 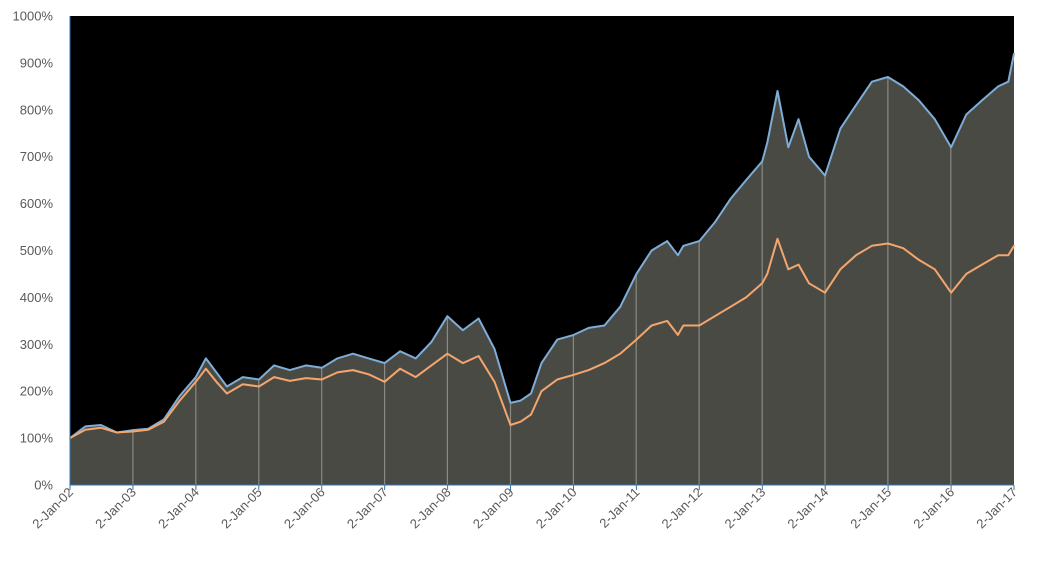 What do you see at coordinates (37, 250) in the screenshot?
I see `y-tick-label: 500%` at bounding box center [37, 250].